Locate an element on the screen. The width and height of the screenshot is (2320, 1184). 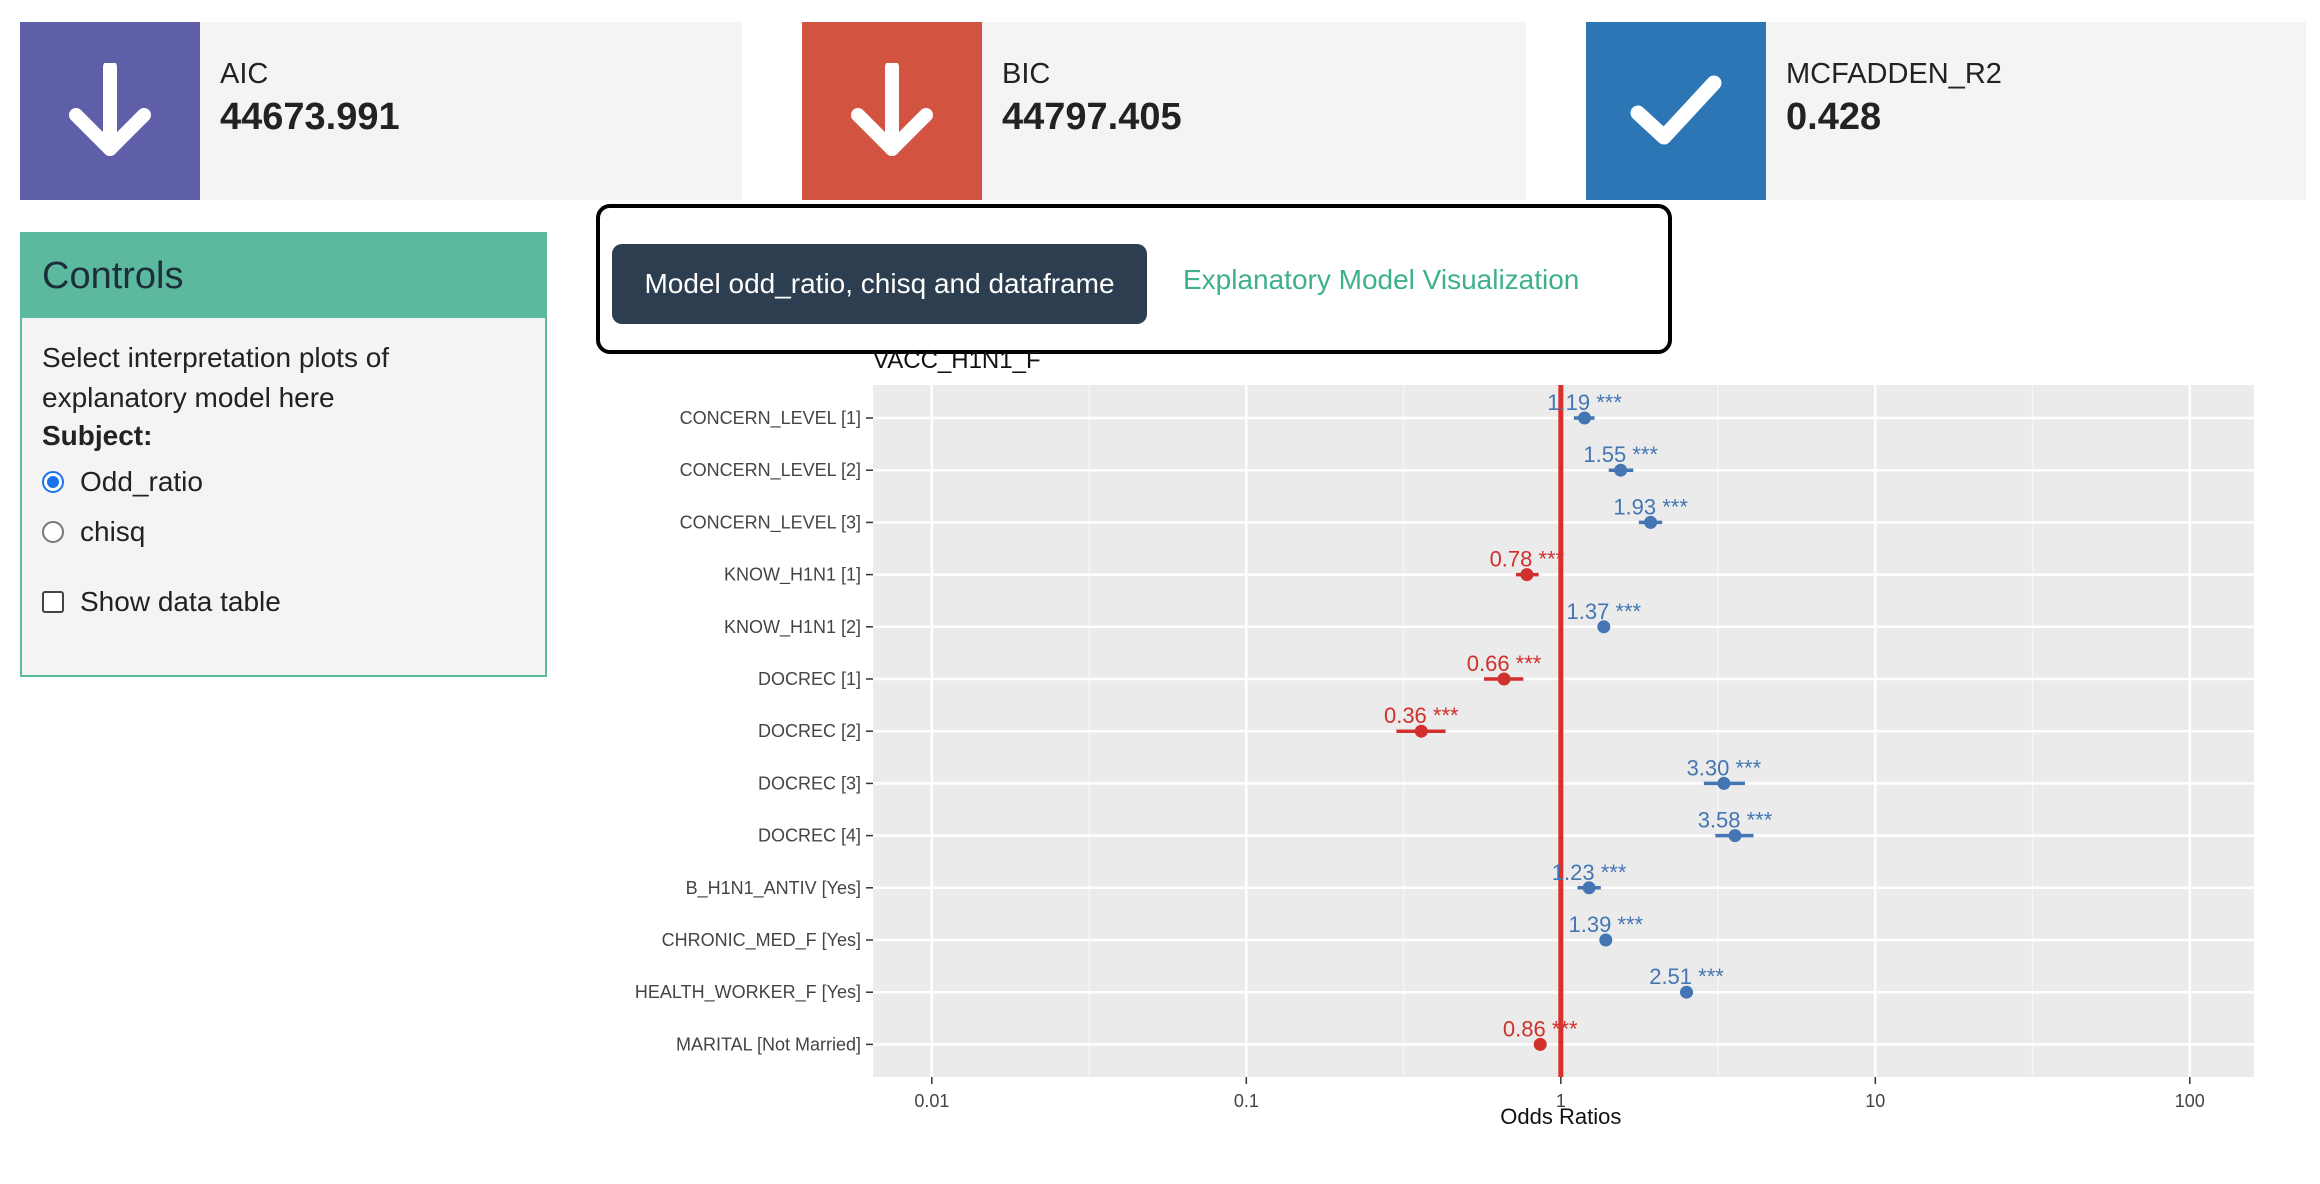
data-label: 2.51 *** is located at coordinates (1686, 976).